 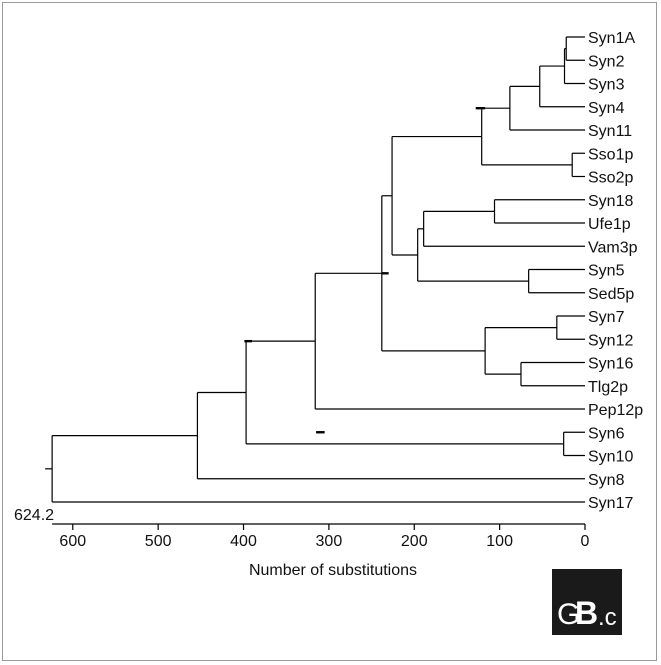 What do you see at coordinates (34, 515) in the screenshot?
I see `root-height-label: 624.2` at bounding box center [34, 515].